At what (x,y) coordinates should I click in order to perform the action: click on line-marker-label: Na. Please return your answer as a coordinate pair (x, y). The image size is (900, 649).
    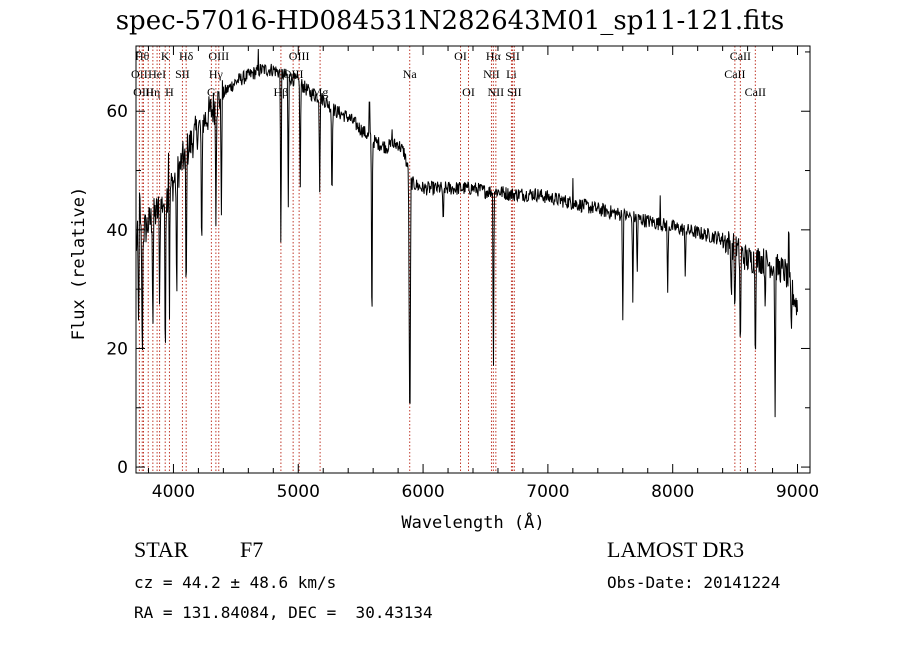
    Looking at the image, I should click on (410, 74).